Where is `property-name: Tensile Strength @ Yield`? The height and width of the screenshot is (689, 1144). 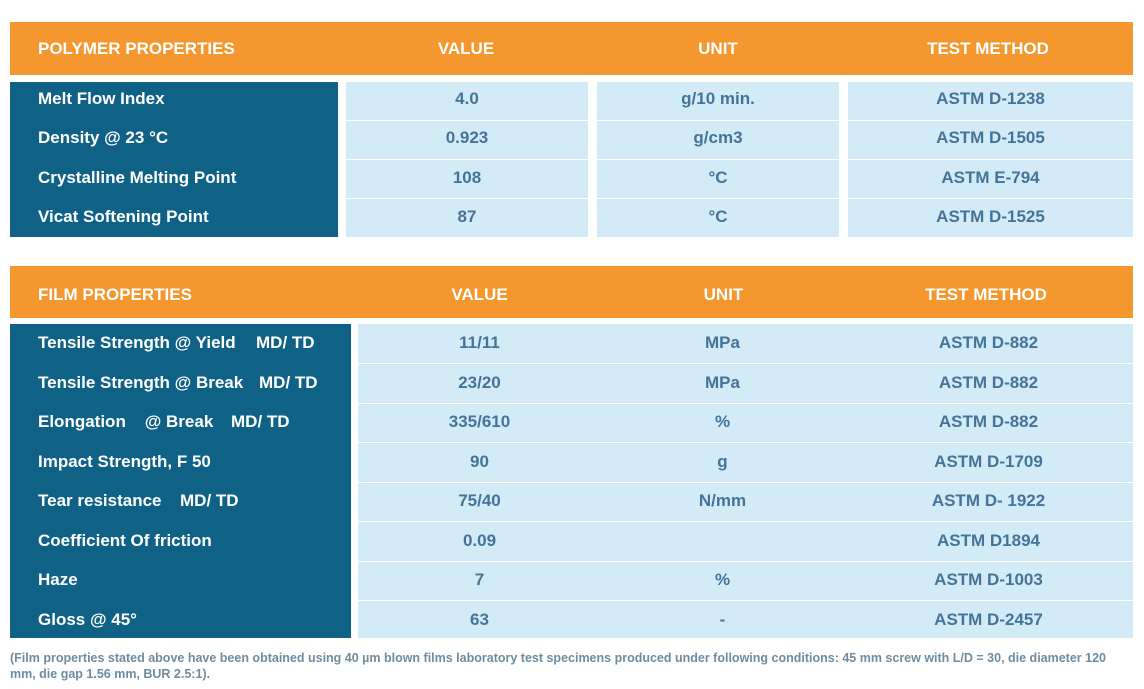 property-name: Tensile Strength @ Yield is located at coordinates (137, 342).